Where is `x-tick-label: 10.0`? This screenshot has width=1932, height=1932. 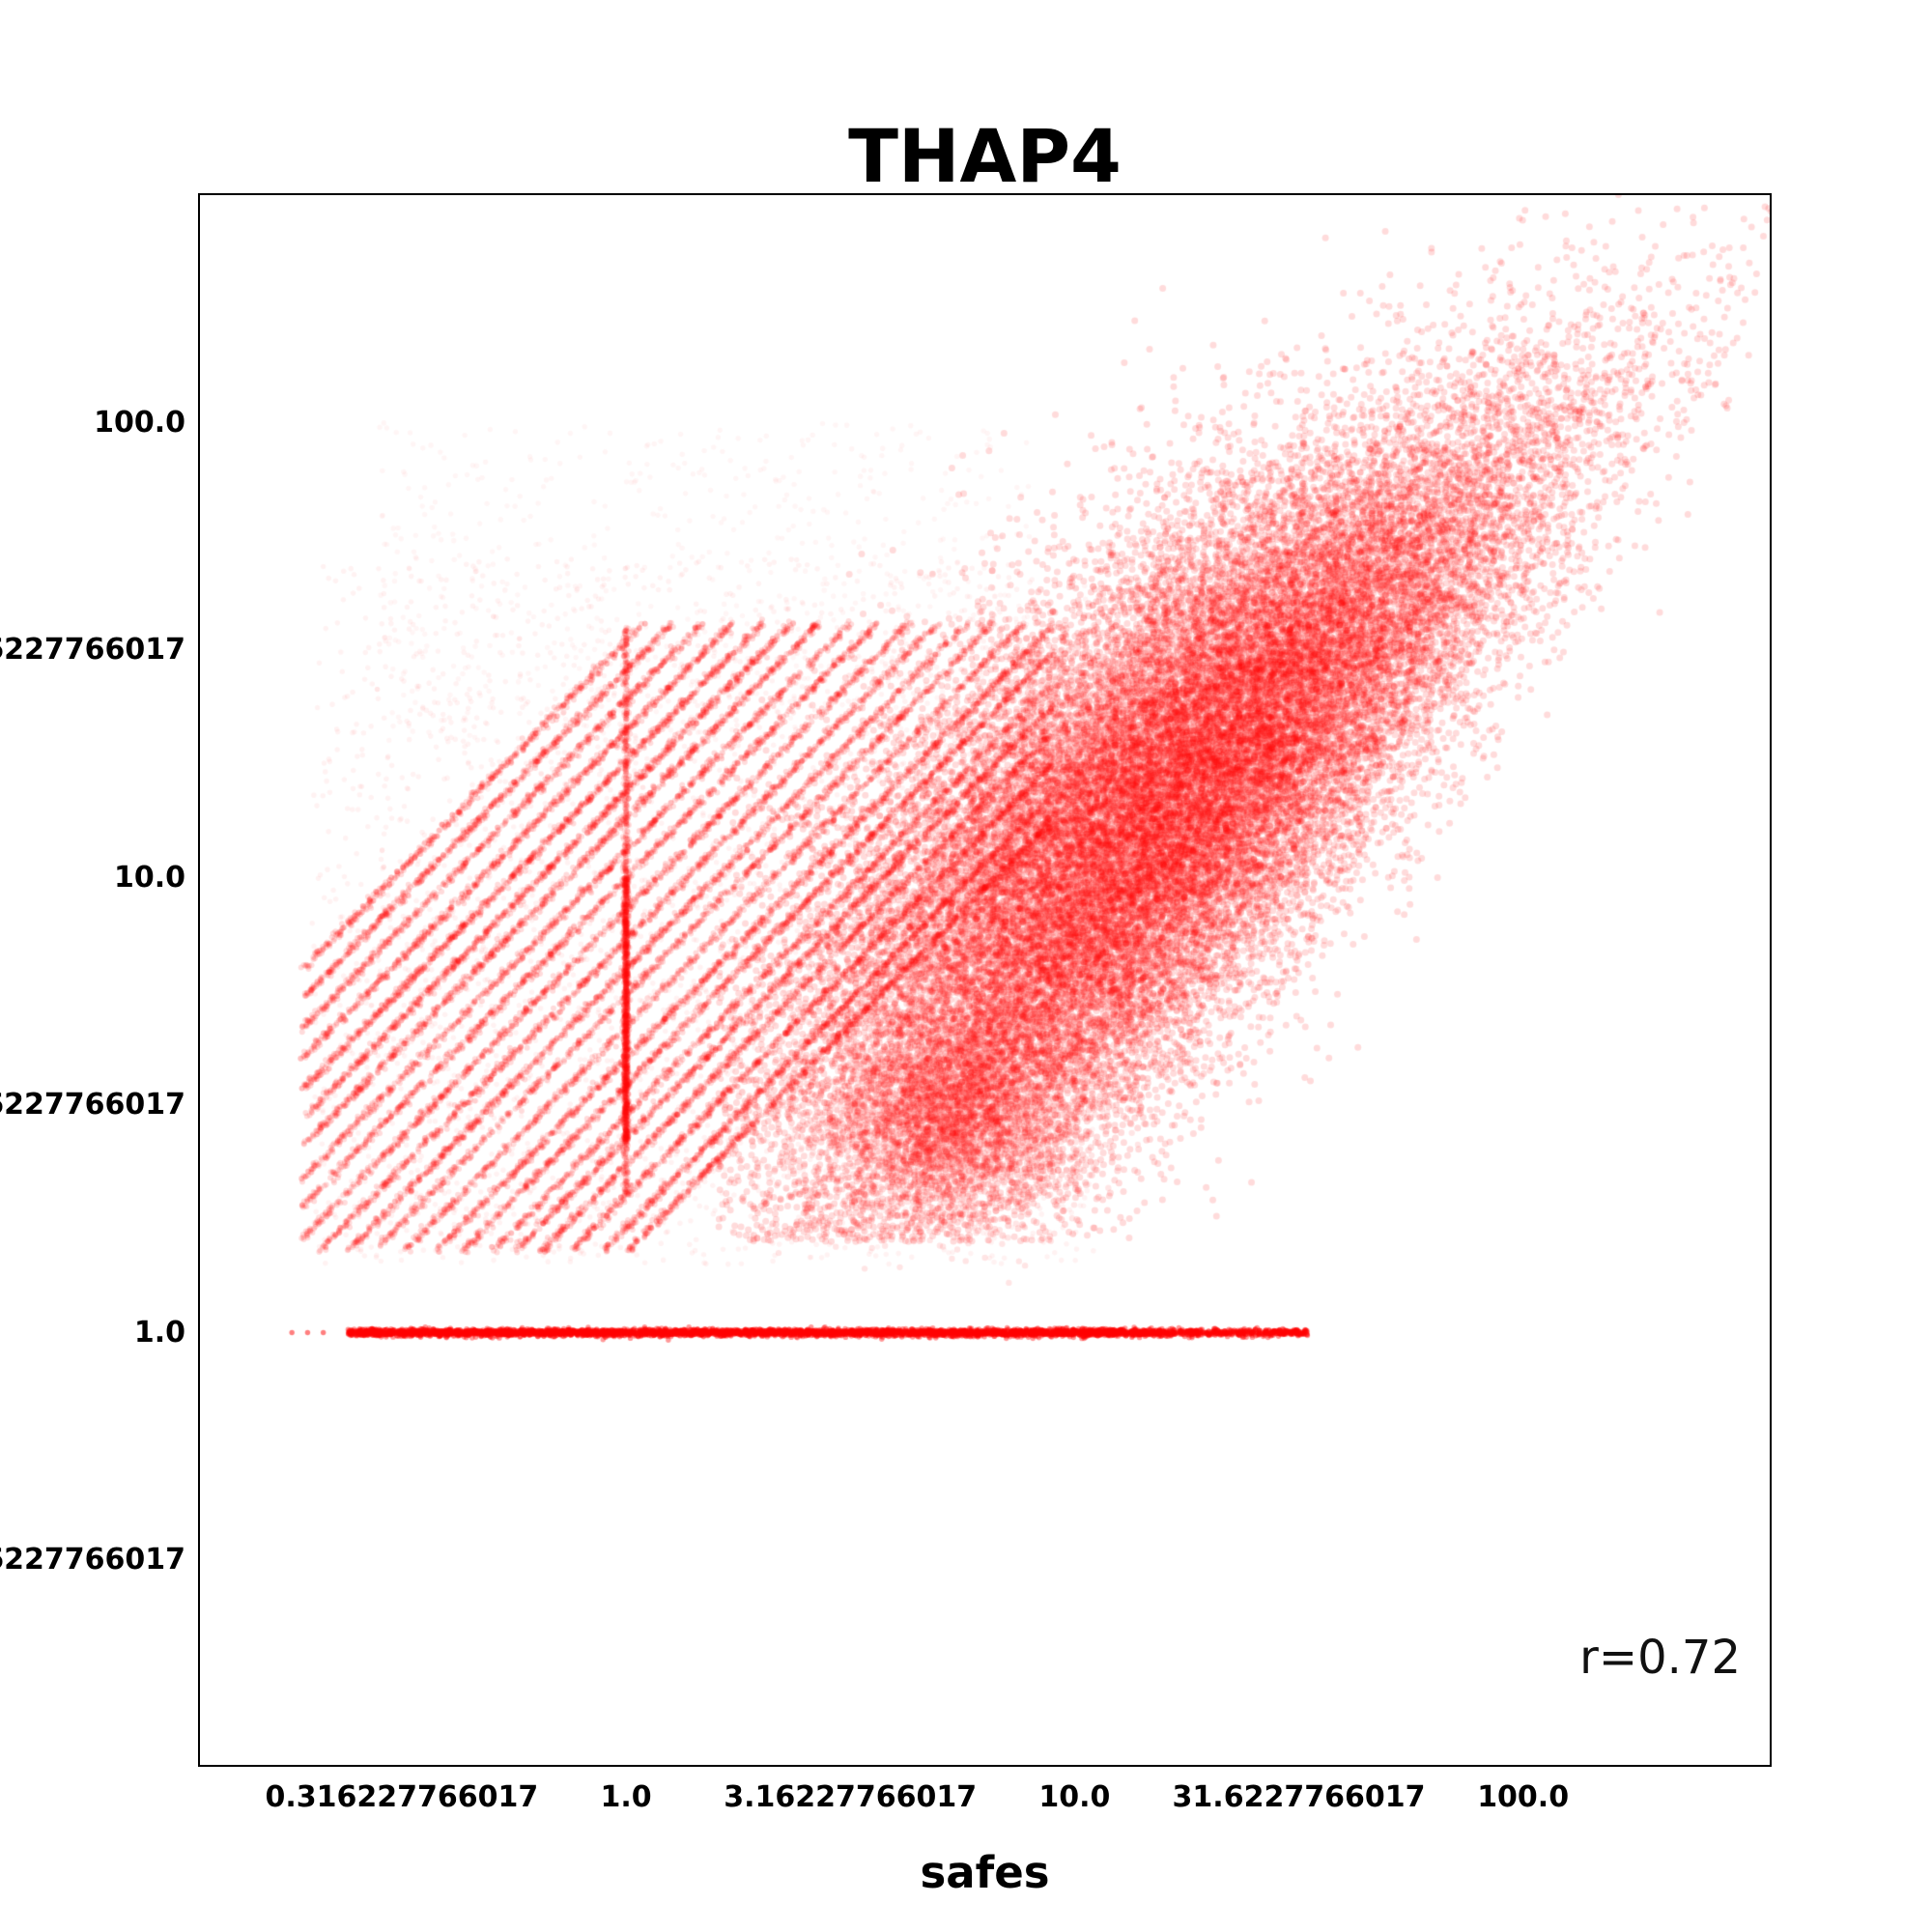
x-tick-label: 10.0 is located at coordinates (1074, 1797).